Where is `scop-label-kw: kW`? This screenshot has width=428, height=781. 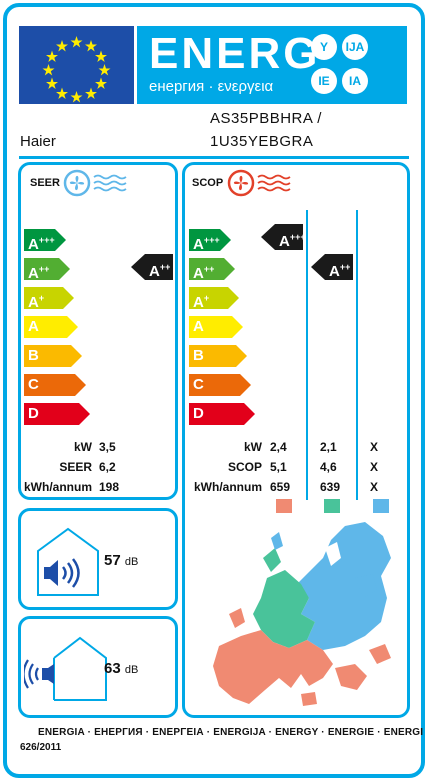
scop-label-kw: kW is located at coordinates (253, 447).